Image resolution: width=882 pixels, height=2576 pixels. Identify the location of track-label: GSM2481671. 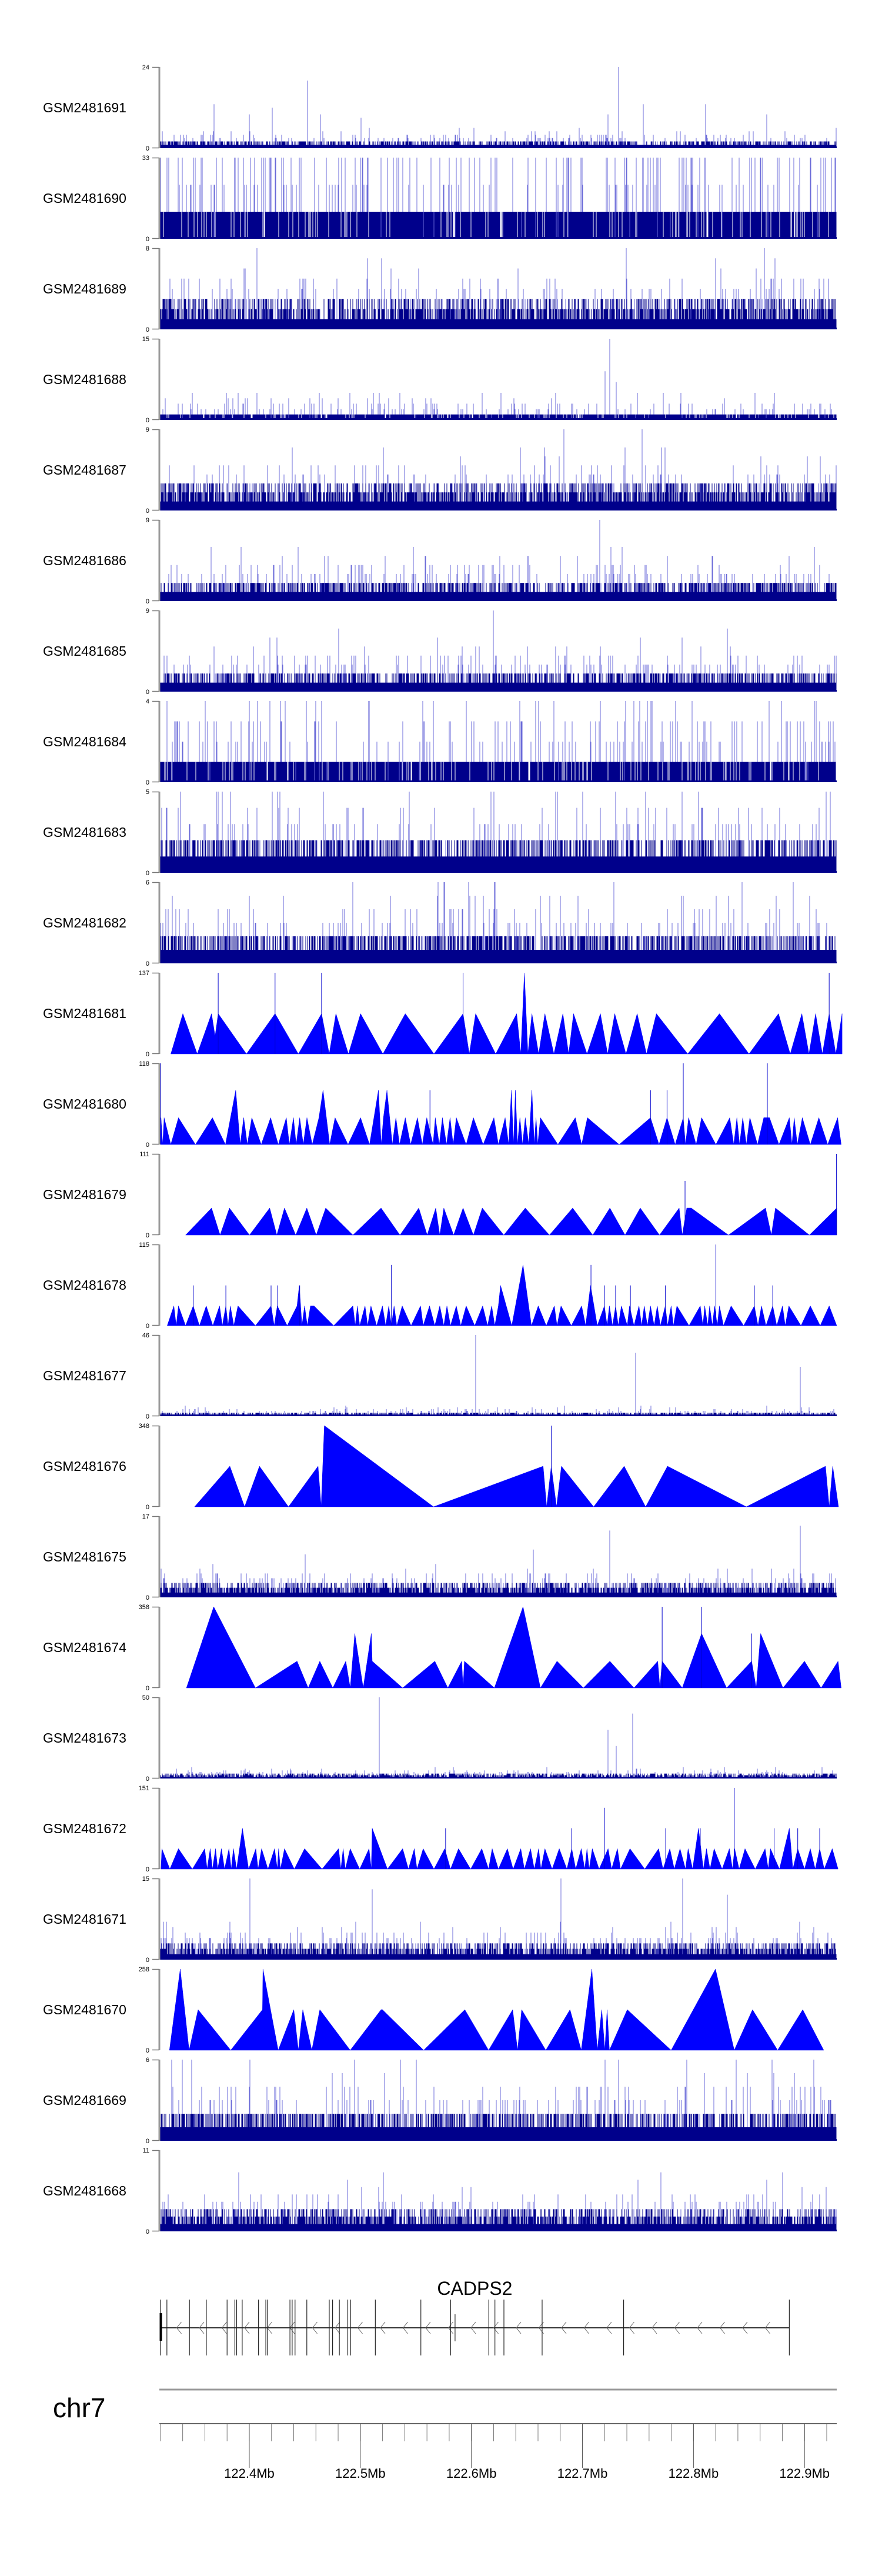
(84, 1919).